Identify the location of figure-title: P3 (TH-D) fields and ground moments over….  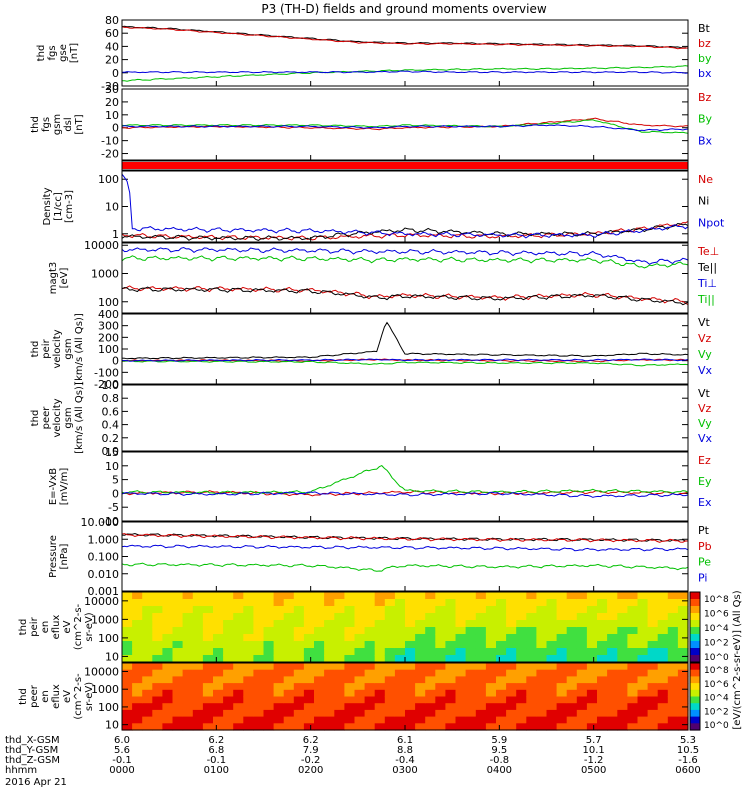
(403, 9).